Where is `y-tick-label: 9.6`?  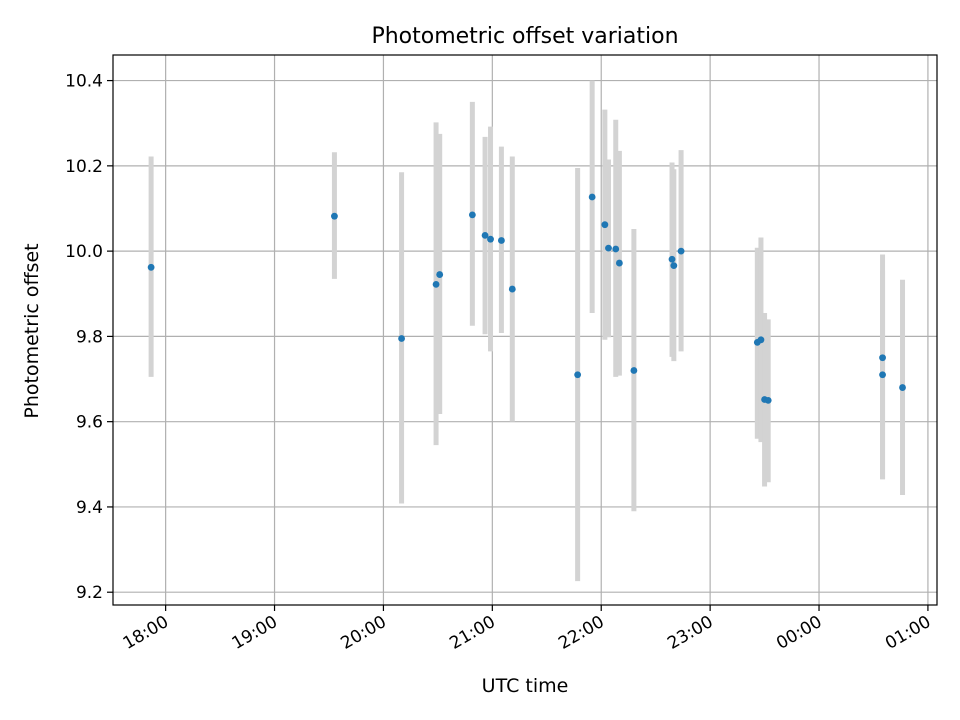
y-tick-label: 9.6 is located at coordinates (89, 423).